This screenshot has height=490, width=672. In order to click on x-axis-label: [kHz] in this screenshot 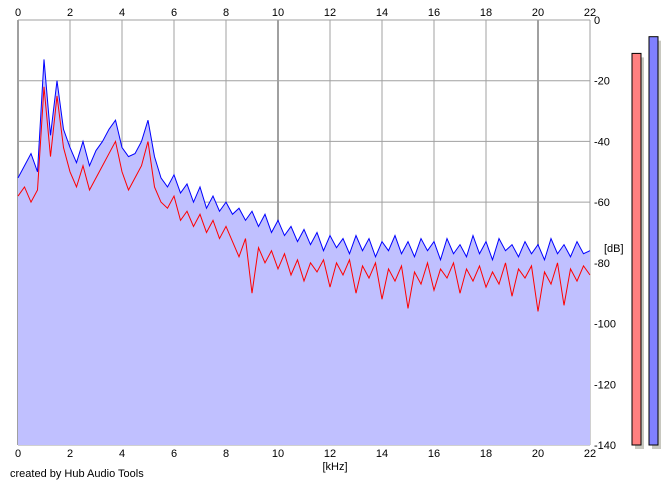, I will do `click(334, 467)`.